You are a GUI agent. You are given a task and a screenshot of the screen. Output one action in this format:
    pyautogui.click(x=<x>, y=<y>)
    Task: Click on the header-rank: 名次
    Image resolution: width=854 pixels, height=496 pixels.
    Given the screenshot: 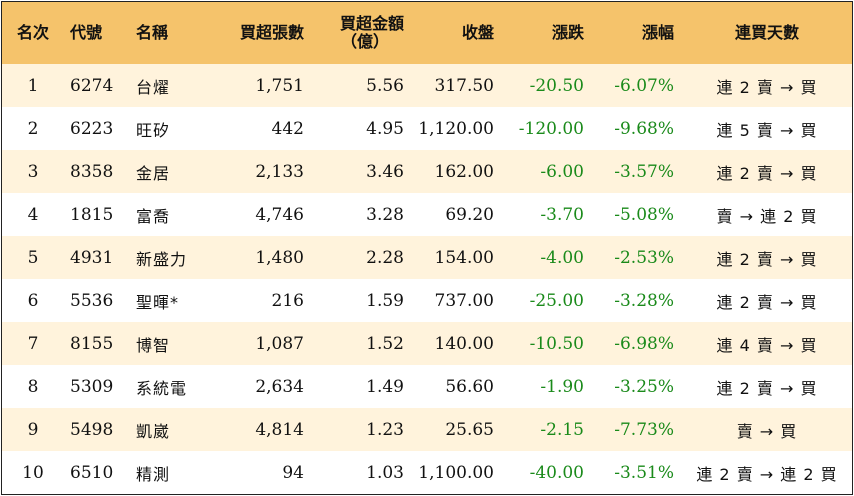 What is the action you would take?
    pyautogui.click(x=32, y=32)
    